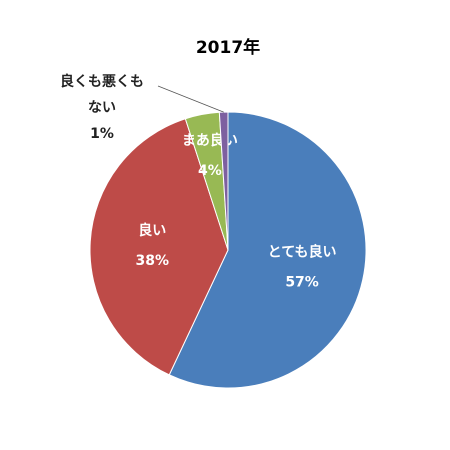  Describe the element at coordinates (190, 99) in the screenshot. I see `leader-line` at that location.